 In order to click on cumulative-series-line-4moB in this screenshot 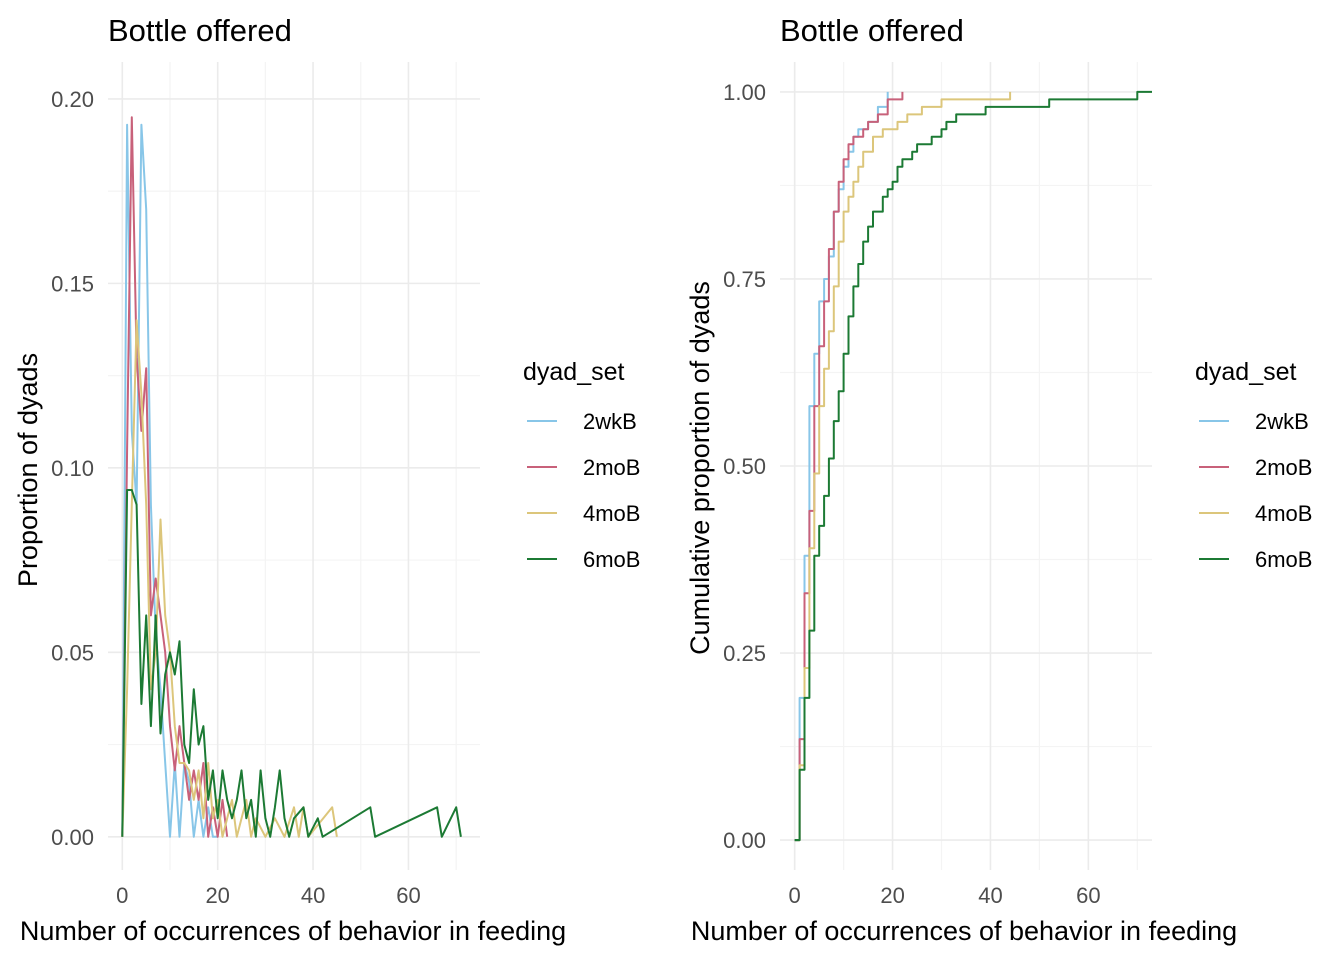, I will do `click(903, 466)`.